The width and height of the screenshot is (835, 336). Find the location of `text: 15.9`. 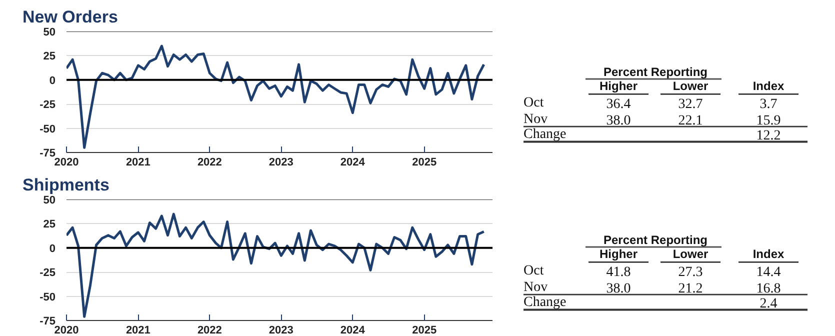

text: 15.9 is located at coordinates (768, 120).